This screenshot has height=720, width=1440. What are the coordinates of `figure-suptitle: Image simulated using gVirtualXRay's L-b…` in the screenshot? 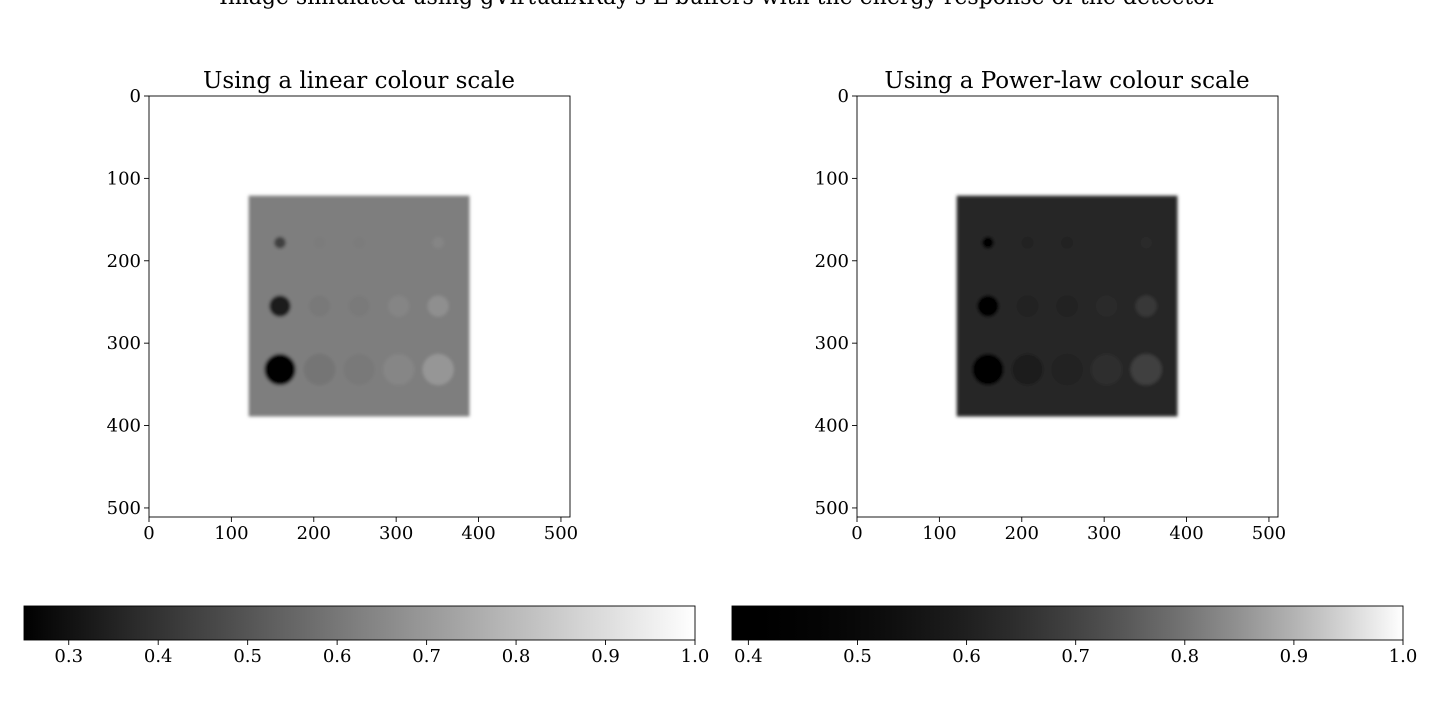 It's located at (718, 5).